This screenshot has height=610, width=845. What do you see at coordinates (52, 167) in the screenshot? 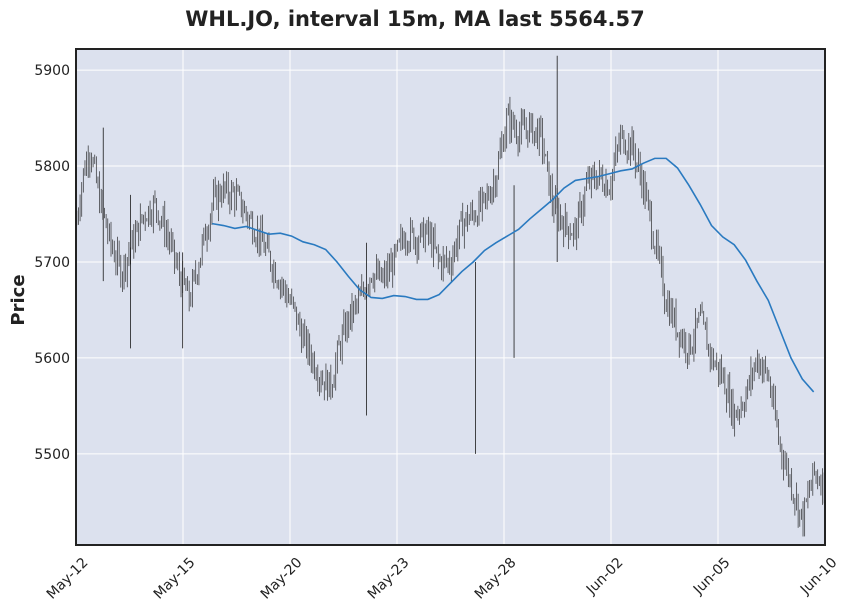
I see `y-tick-label: 5800` at bounding box center [52, 167].